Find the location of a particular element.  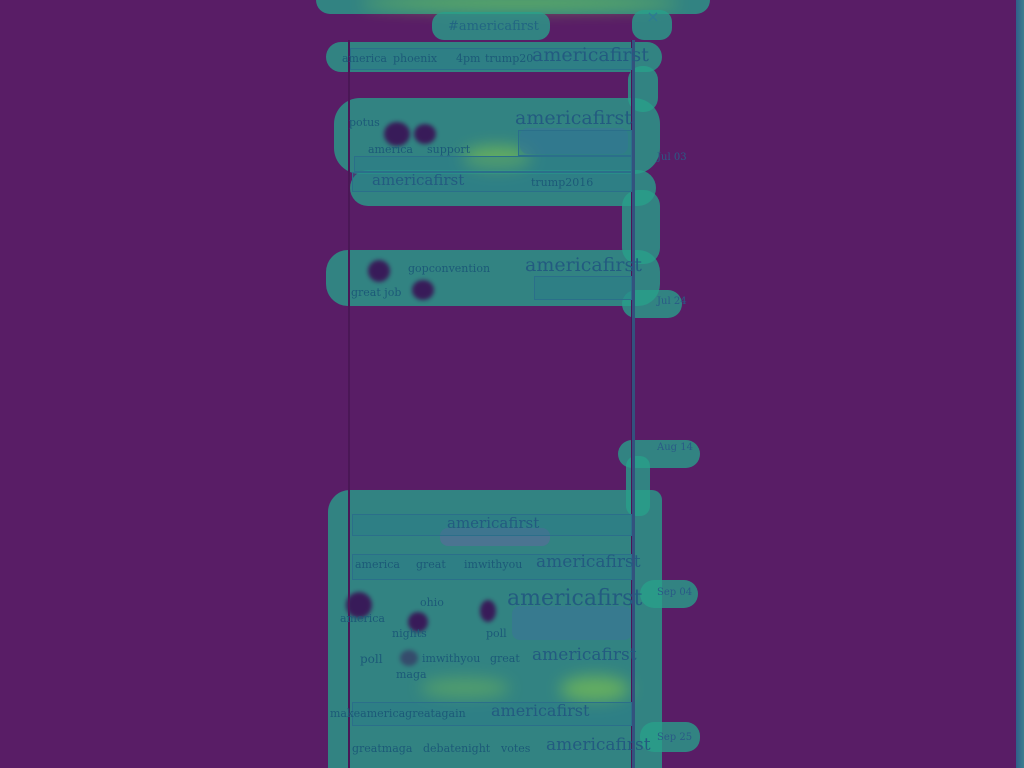

word-maga: maga is located at coordinates (411, 674).